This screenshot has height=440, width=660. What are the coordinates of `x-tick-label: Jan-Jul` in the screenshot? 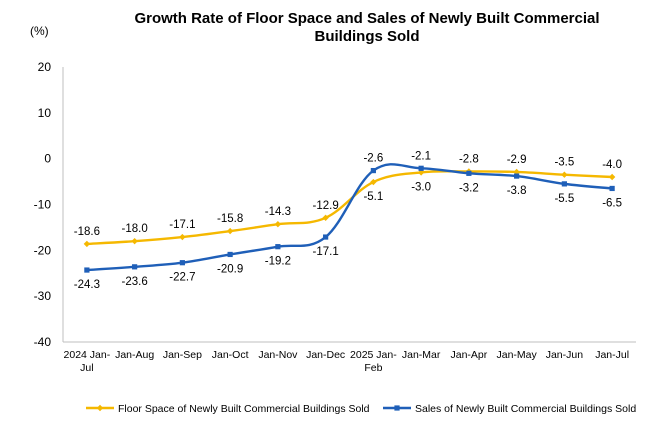 It's located at (612, 355).